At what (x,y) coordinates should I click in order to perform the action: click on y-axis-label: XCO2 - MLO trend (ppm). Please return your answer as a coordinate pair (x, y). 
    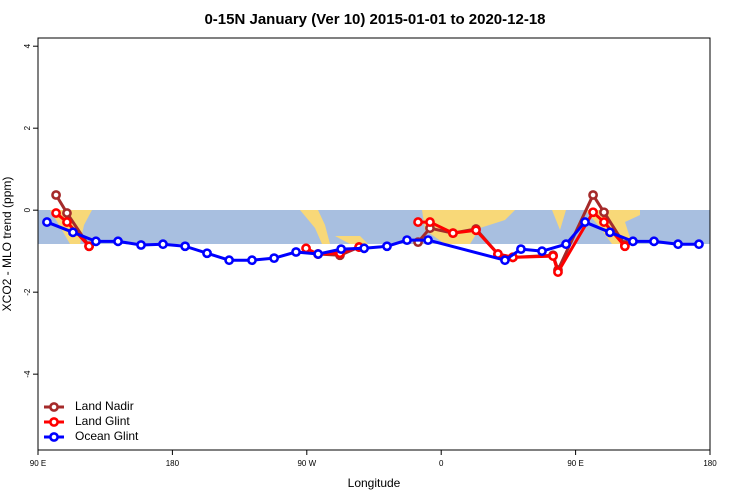
    Looking at the image, I should click on (7, 244).